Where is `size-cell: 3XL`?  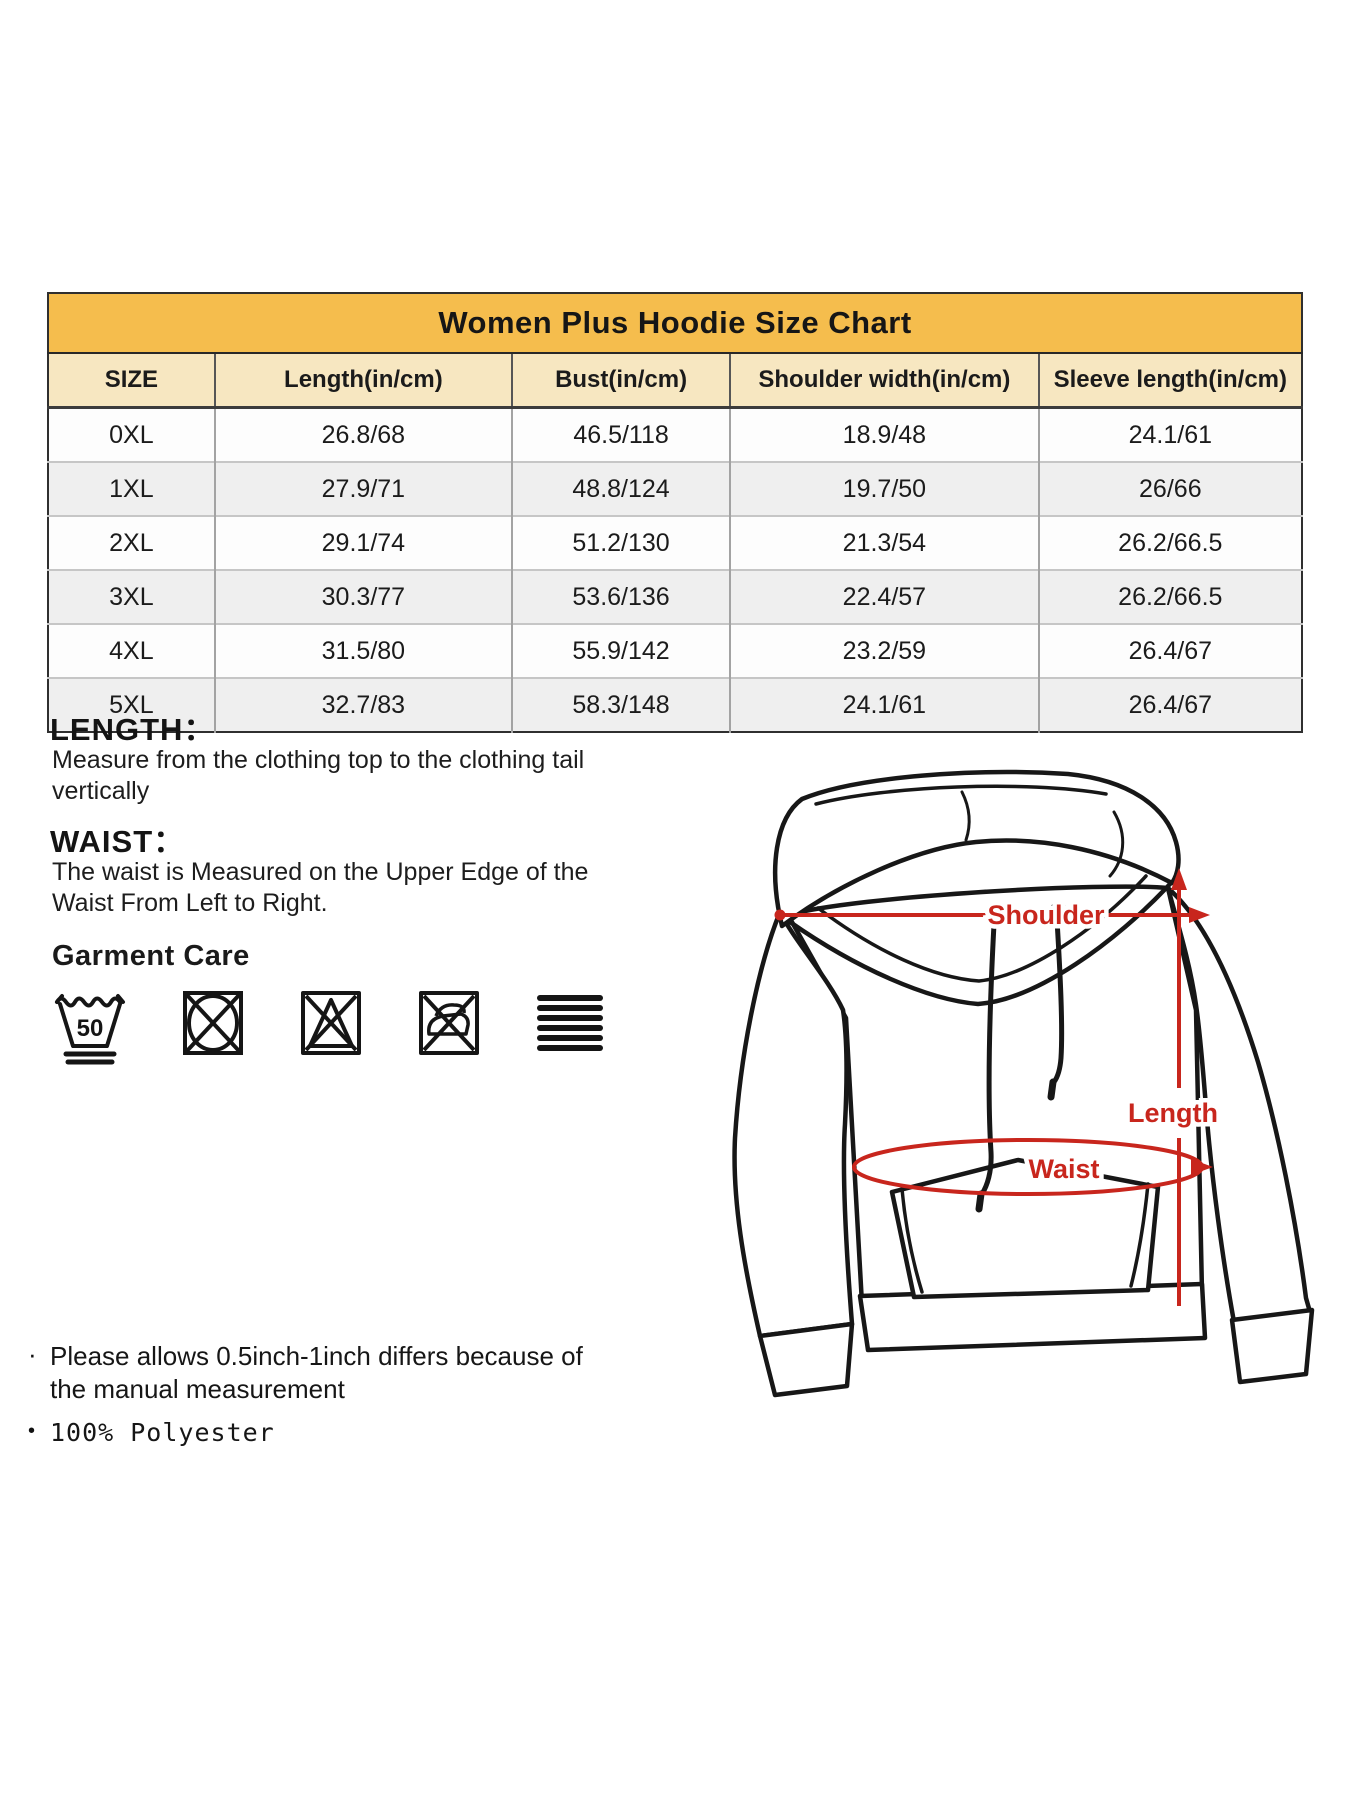
size-cell: 3XL is located at coordinates (131, 596).